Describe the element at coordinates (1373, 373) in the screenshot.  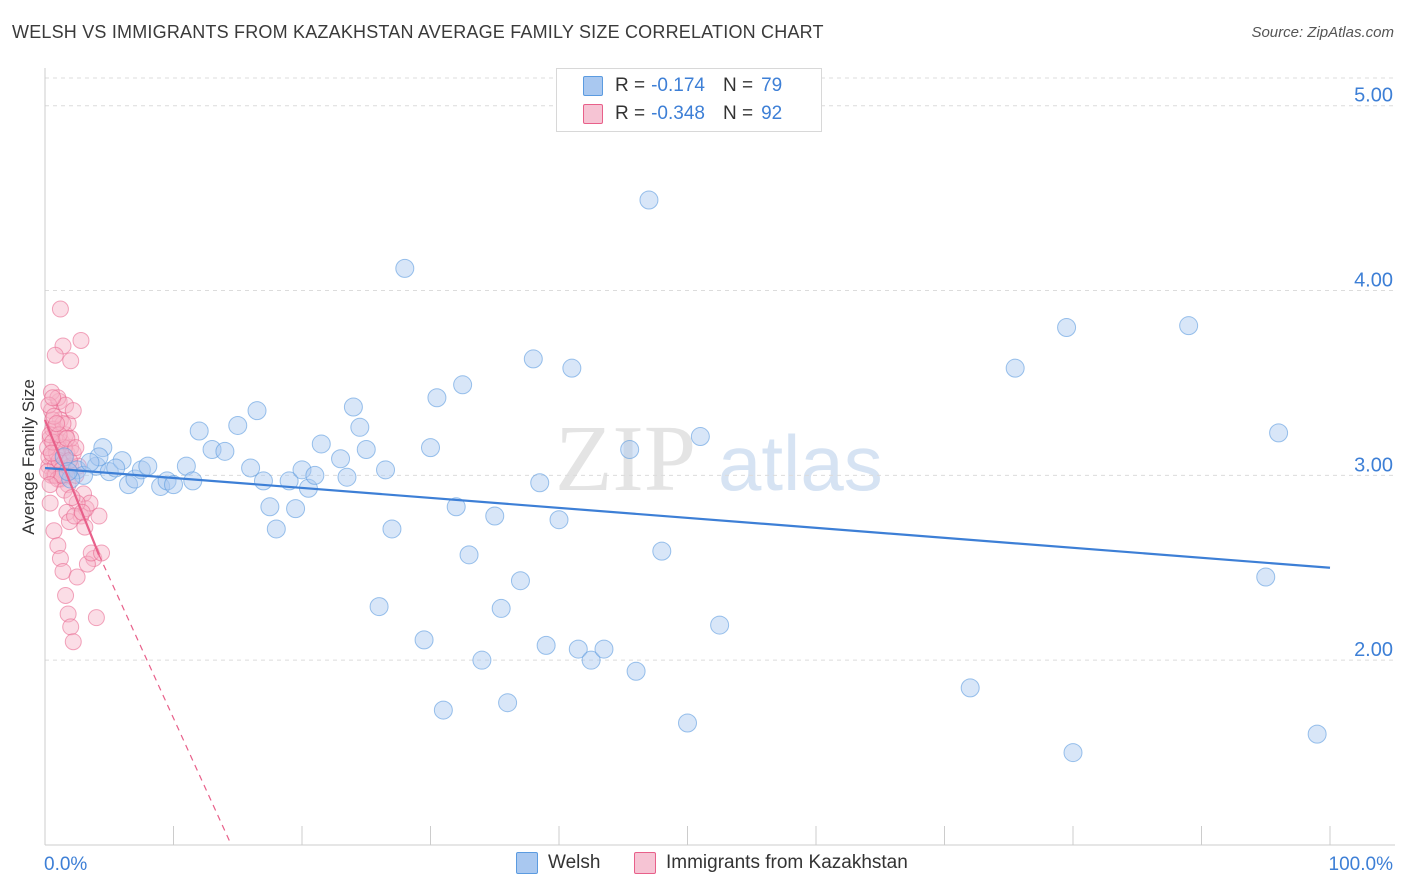
I see `y-tick-labels: 2.00 3.00 4.00 5.00` at that location.